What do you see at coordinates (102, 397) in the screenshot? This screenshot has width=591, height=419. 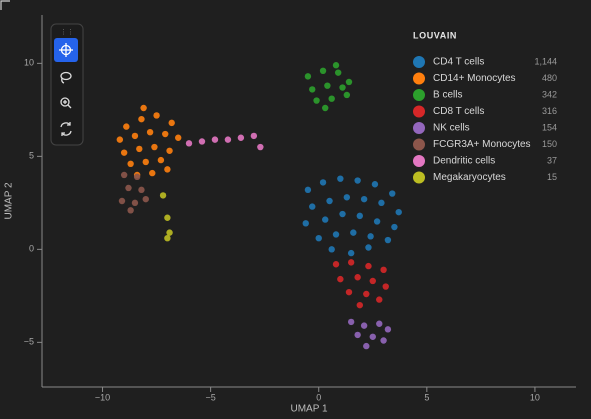 I see `x-tick-label: −10` at bounding box center [102, 397].